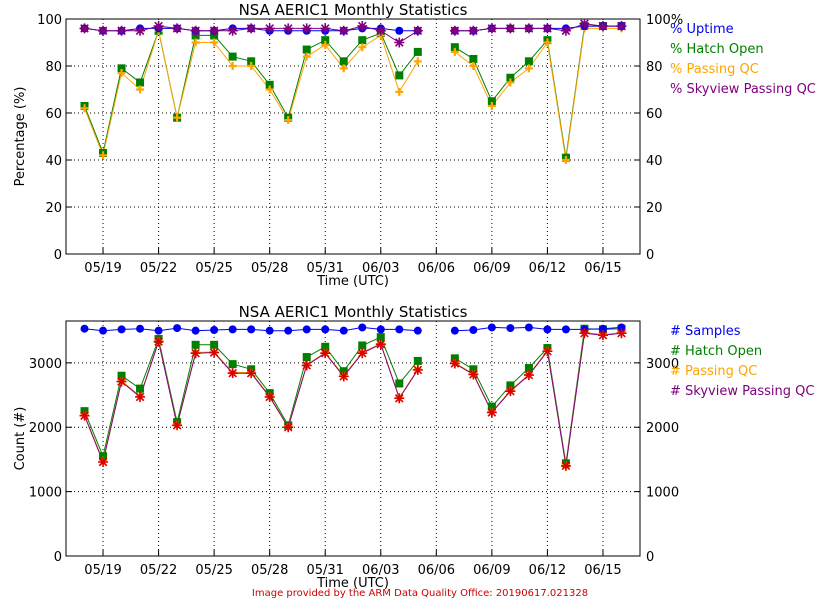 The width and height of the screenshot is (840, 605). What do you see at coordinates (269, 268) in the screenshot?
I see `xtick-label: 05/28` at bounding box center [269, 268].